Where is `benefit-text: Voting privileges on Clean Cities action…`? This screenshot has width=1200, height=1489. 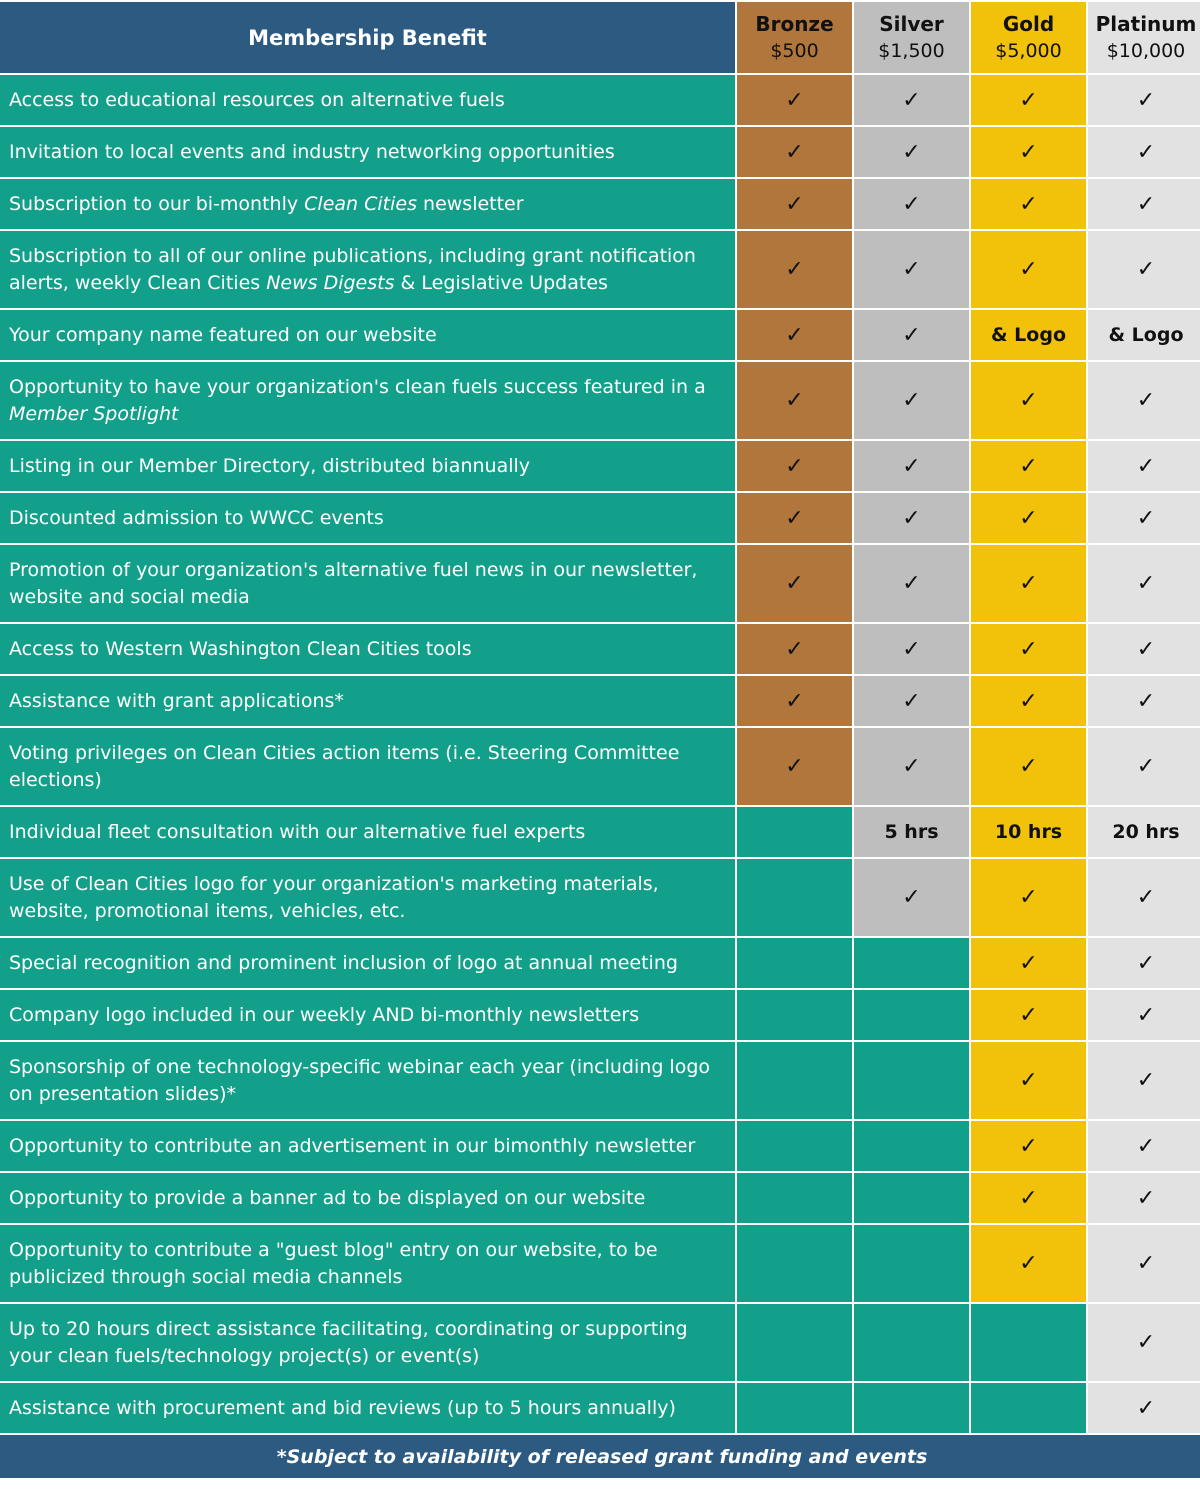
benefit-text: Voting privileges on Clean Cities action… is located at coordinates (367, 767).